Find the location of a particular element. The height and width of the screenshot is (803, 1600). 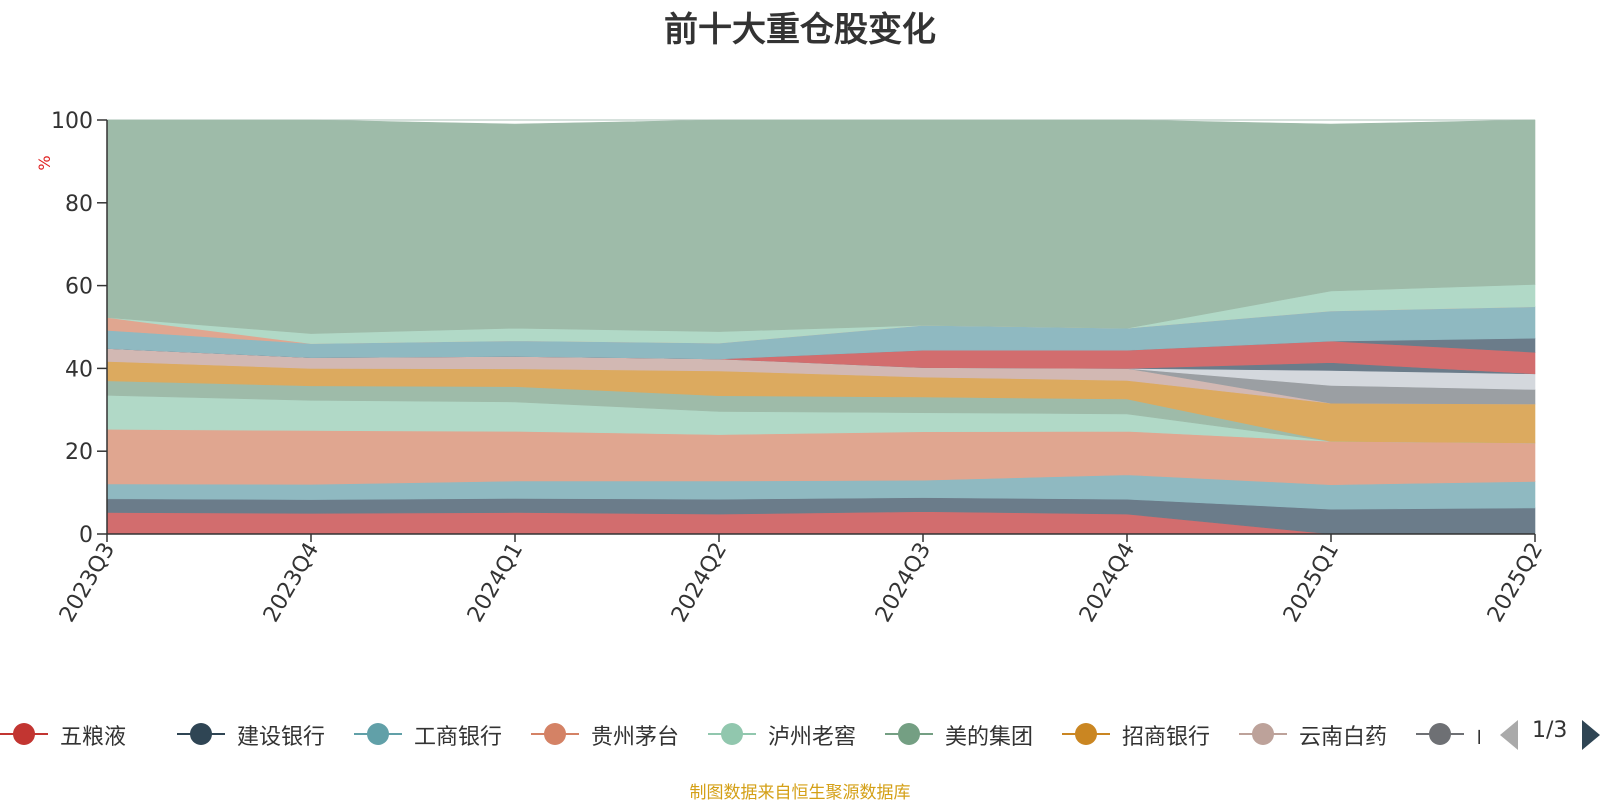

data-source-note: 制图数据来自恒生聚源数据库 is located at coordinates (800, 793).